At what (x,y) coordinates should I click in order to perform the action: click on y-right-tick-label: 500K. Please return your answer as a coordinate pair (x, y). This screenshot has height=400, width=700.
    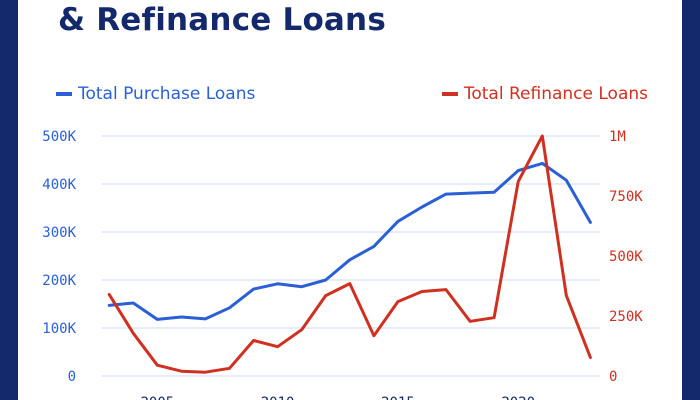
    Looking at the image, I should click on (626, 257).